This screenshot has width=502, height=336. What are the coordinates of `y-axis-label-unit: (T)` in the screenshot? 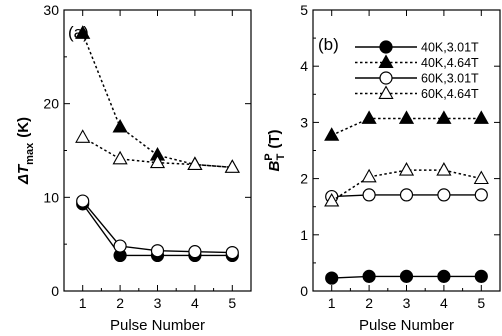 It's located at (274, 138).